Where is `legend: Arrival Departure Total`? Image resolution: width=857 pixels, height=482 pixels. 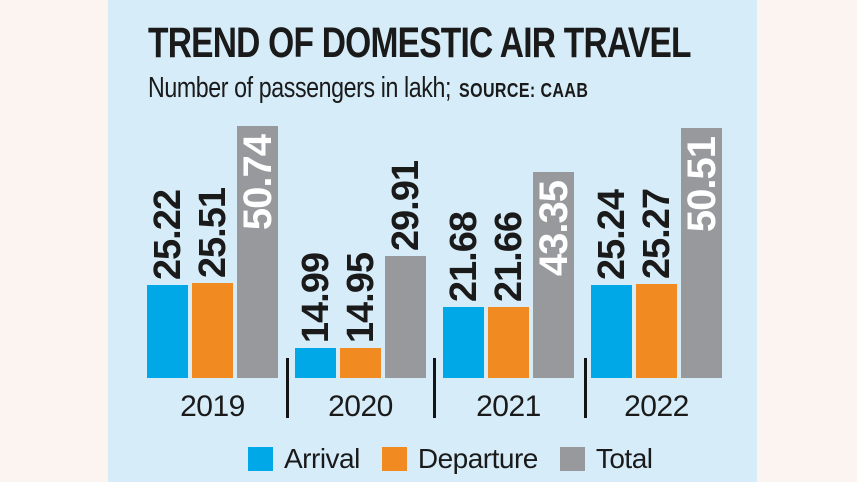
legend: Arrival Departure Total is located at coordinates (450, 459).